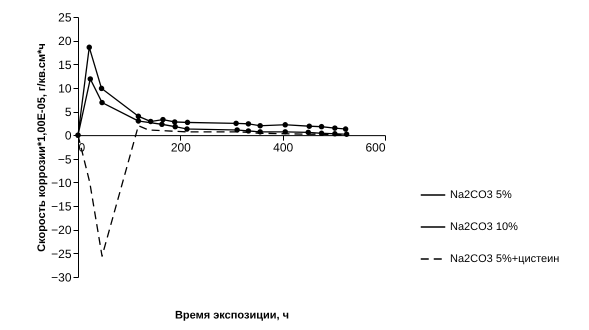 The height and width of the screenshot is (330, 589). Describe the element at coordinates (505, 259) in the screenshot. I see `legend-label: Na2CO3 5%+цистеин` at that location.